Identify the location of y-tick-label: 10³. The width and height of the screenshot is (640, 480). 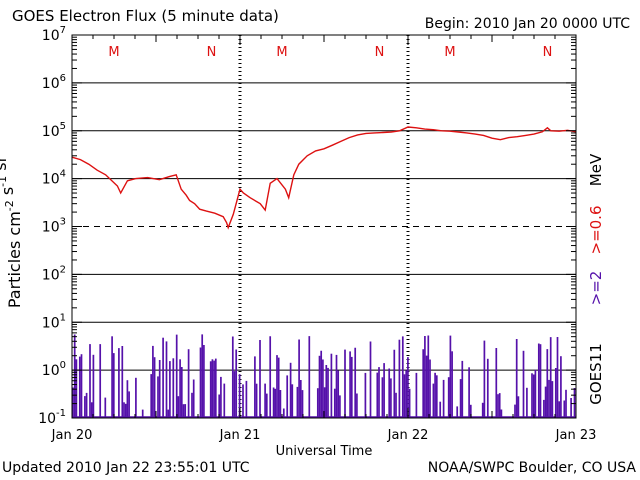
(54, 226).